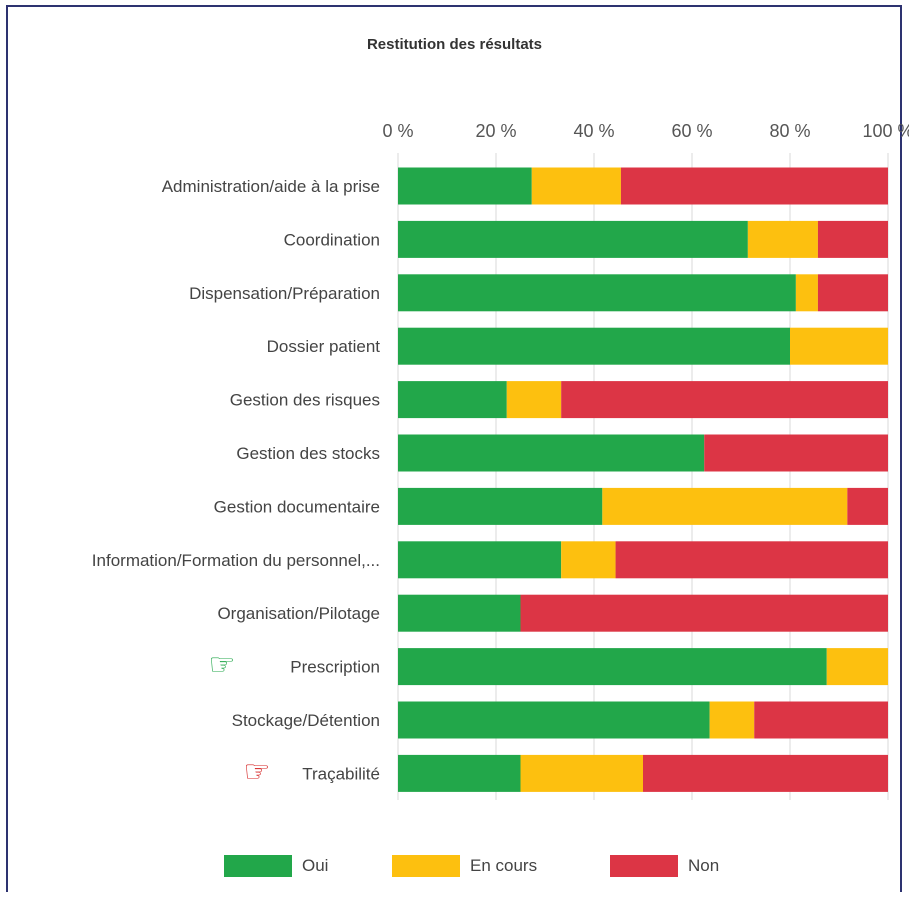 Image resolution: width=909 pixels, height=897 pixels. What do you see at coordinates (335, 667) in the screenshot?
I see `category-label: Prescription` at bounding box center [335, 667].